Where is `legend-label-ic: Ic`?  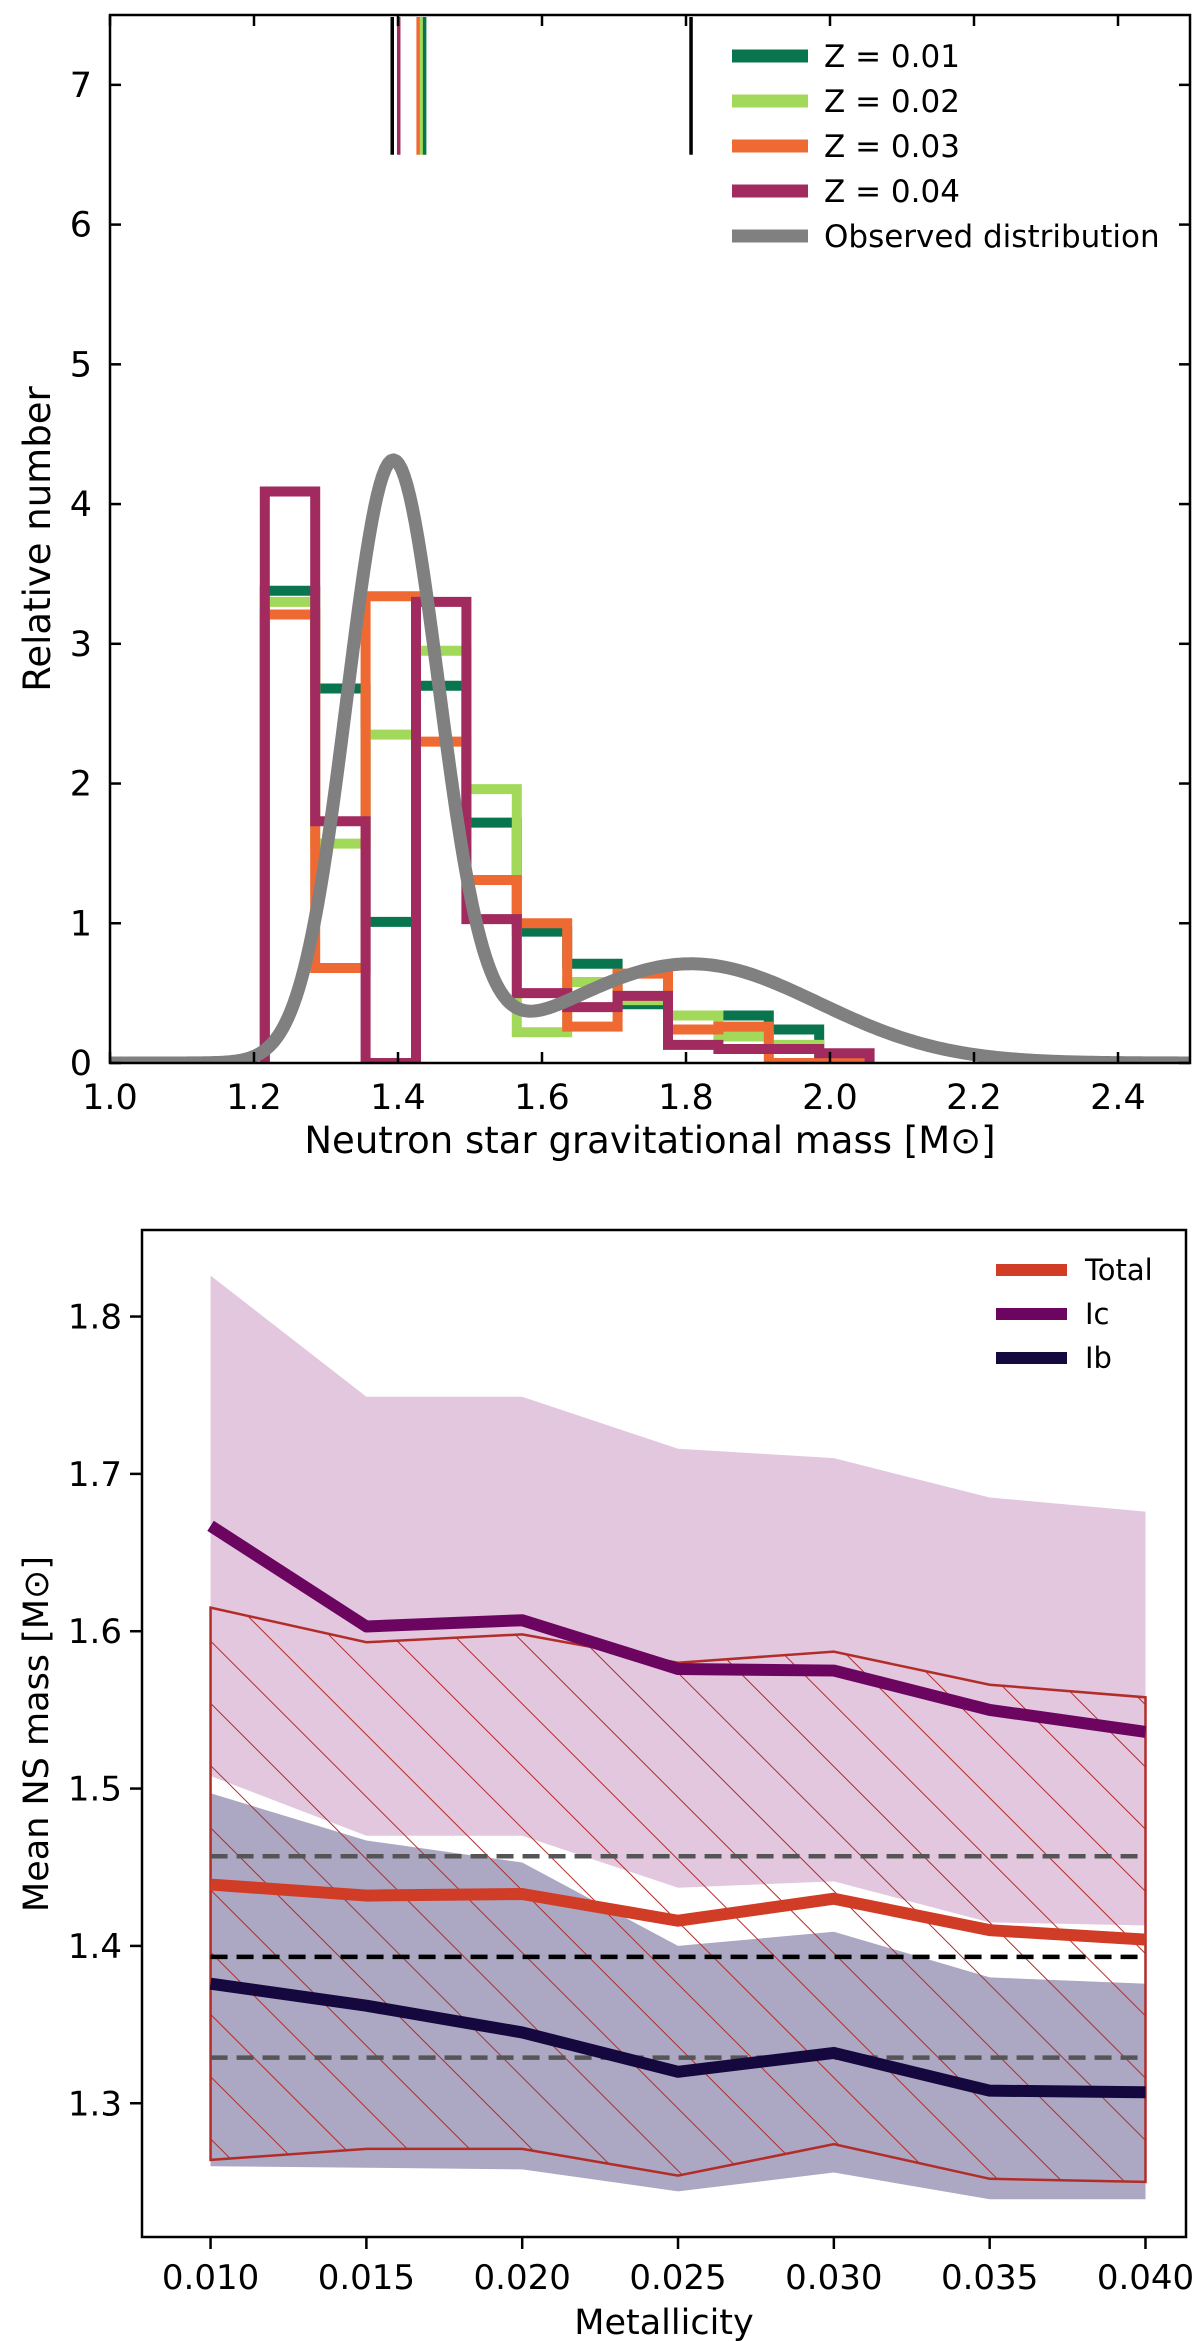
legend-label-ic: Ic is located at coordinates (1097, 1314).